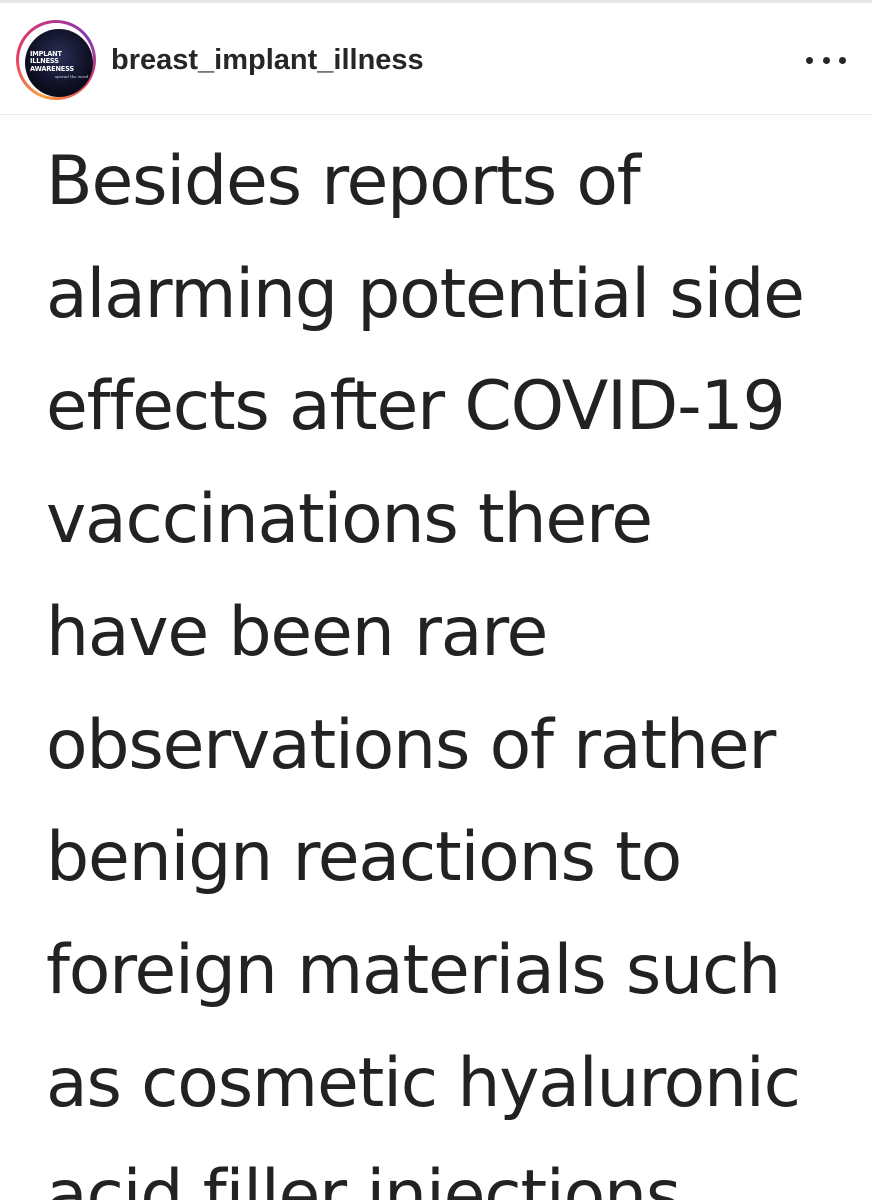 The width and height of the screenshot is (872, 1200). I want to click on avatar-logo-tagline: spread the word, so click(72, 76).